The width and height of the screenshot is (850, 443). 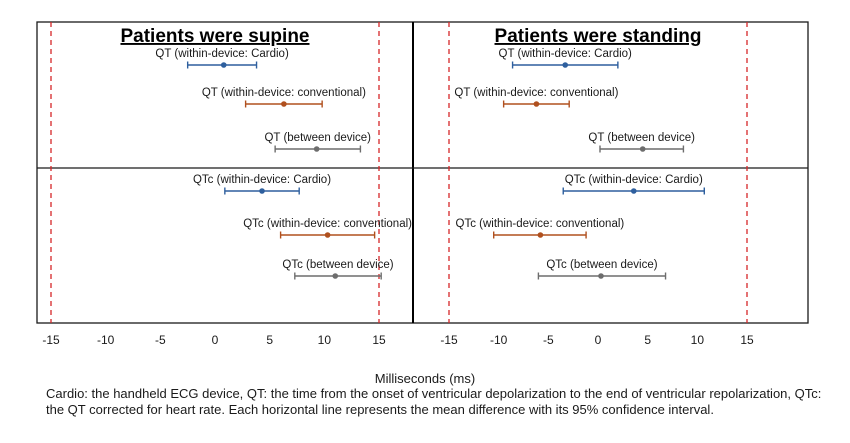 I want to click on panel-title: Patients were standing, so click(x=598, y=36).